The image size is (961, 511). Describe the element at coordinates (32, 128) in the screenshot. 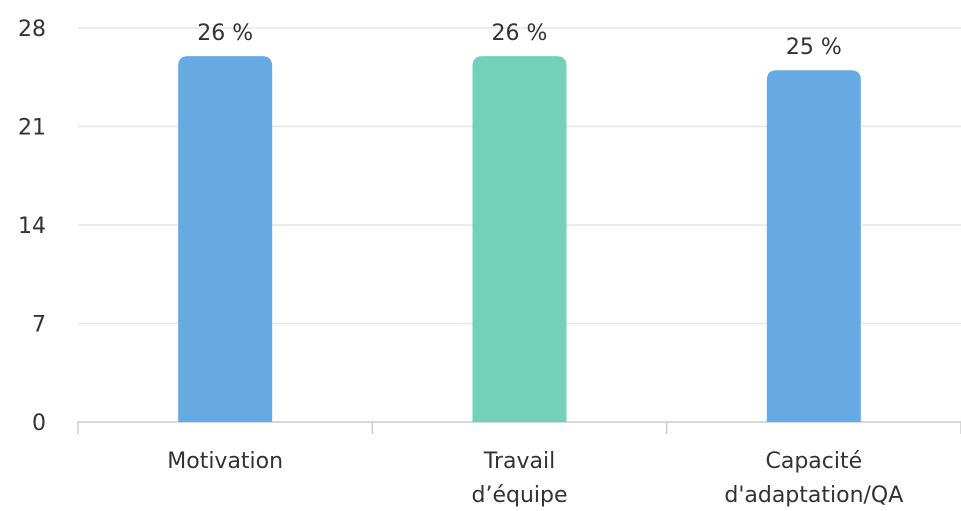

I see `y-tick-label: 21` at that location.